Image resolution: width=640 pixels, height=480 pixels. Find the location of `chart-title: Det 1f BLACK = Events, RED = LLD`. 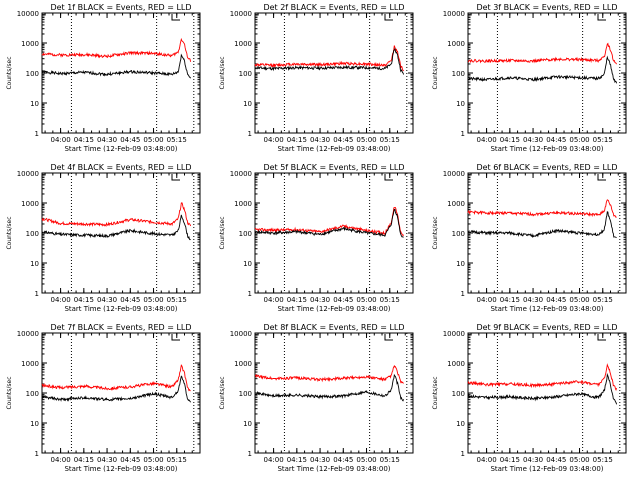

chart-title: Det 1f BLACK = Events, RED = LLD is located at coordinates (120, 7).